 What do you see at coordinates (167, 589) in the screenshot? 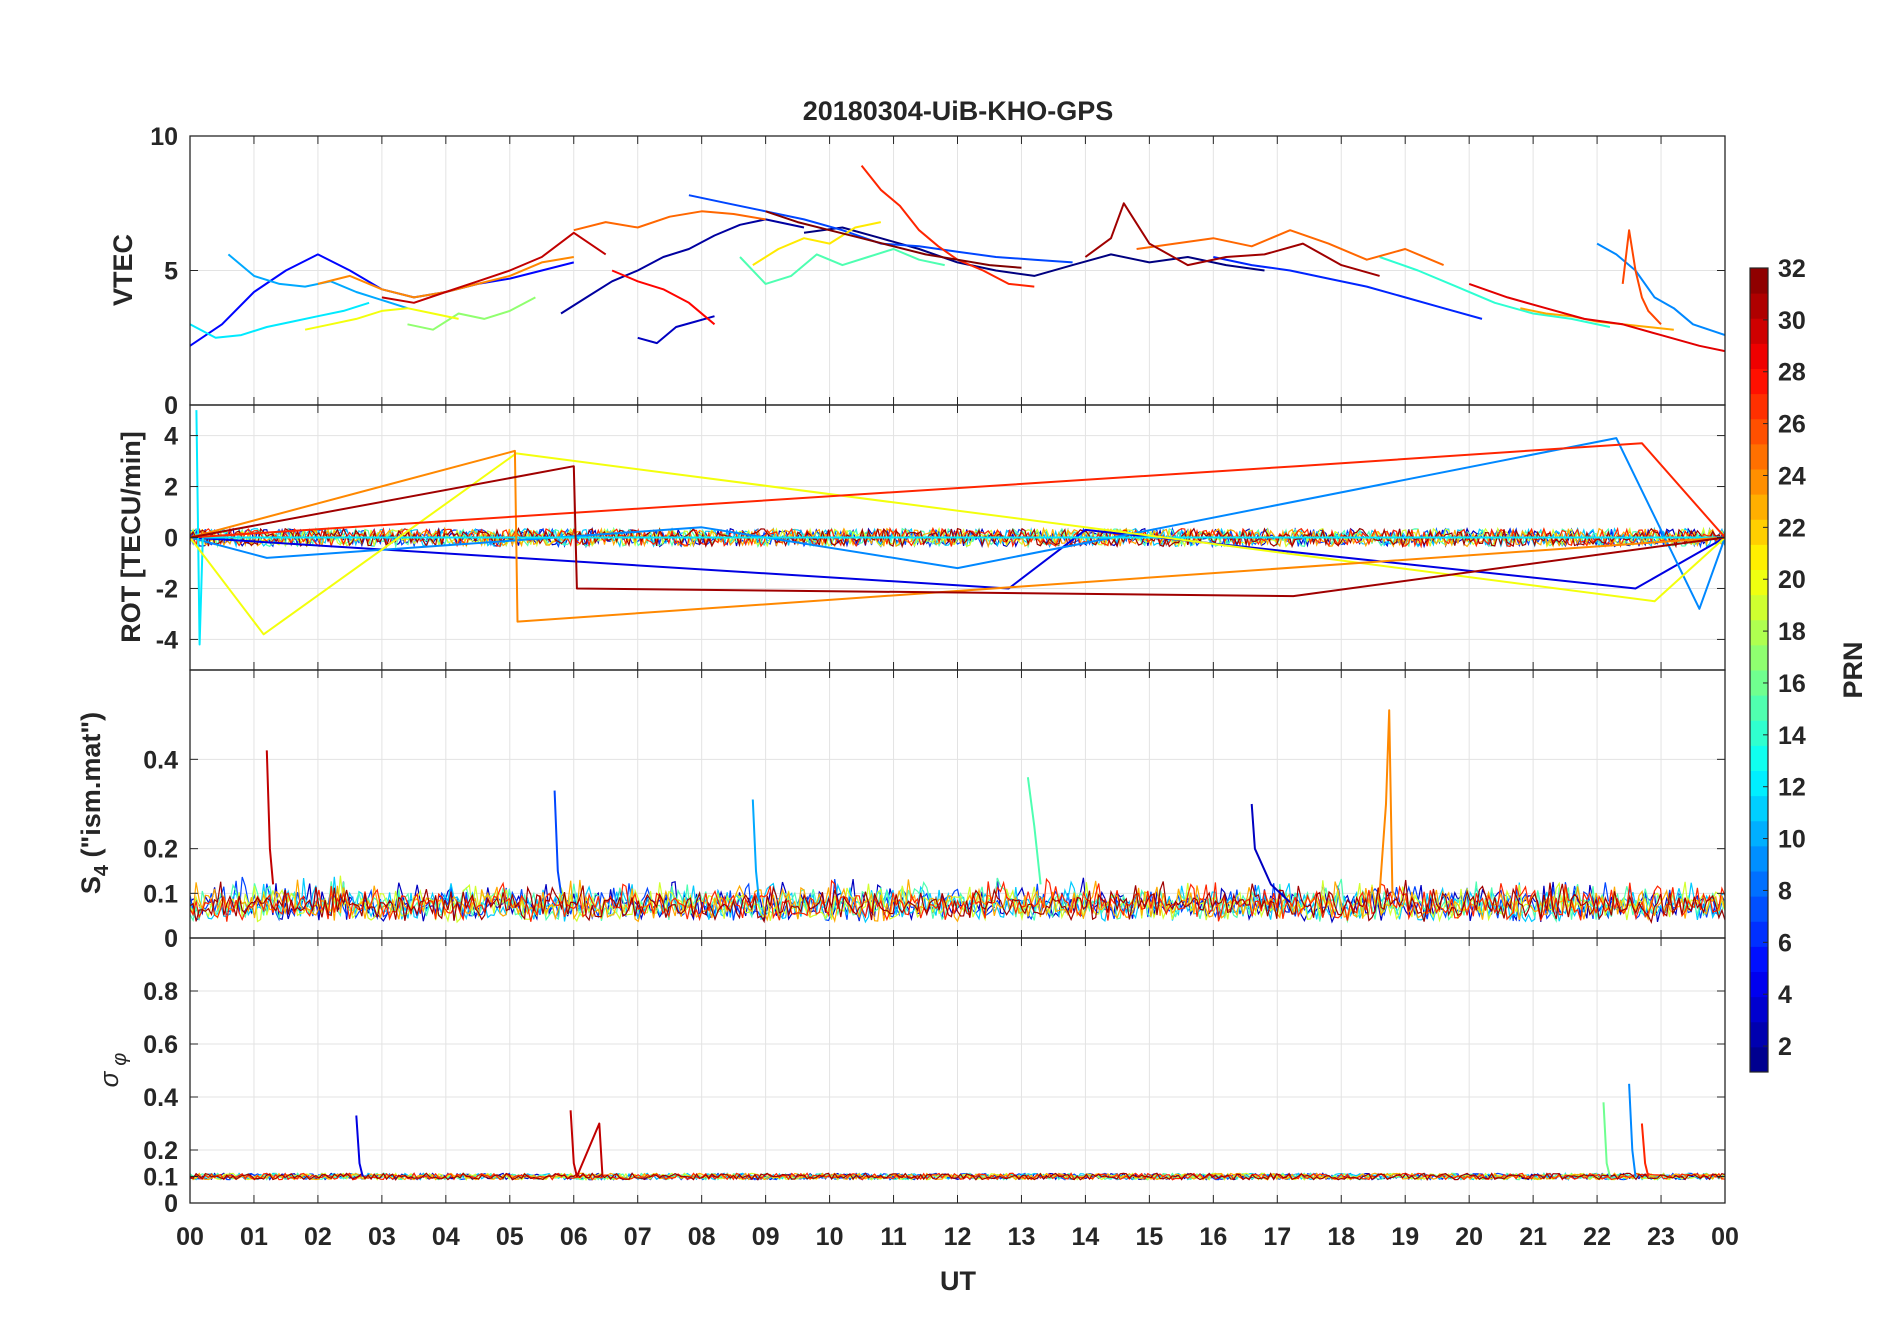
I see `y-tick-label: -2` at bounding box center [167, 589].